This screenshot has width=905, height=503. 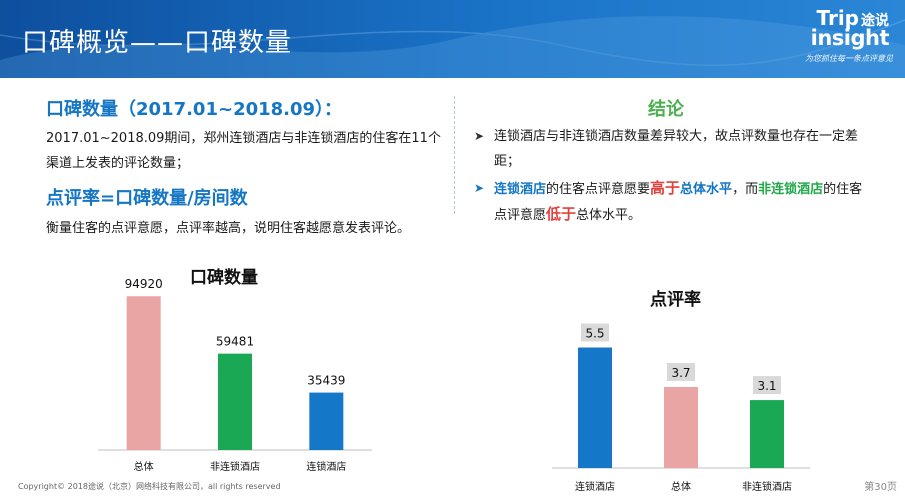 I want to click on page-number: 第30页, so click(x=880, y=487).